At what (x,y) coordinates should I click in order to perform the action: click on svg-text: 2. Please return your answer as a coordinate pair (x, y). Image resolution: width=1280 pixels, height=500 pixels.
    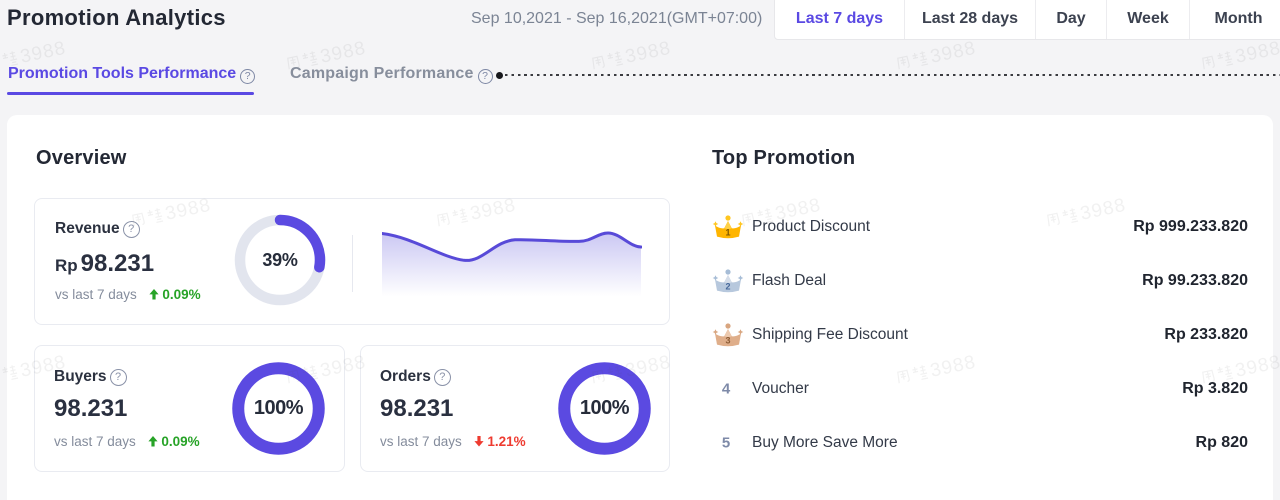
    Looking at the image, I should click on (727, 287).